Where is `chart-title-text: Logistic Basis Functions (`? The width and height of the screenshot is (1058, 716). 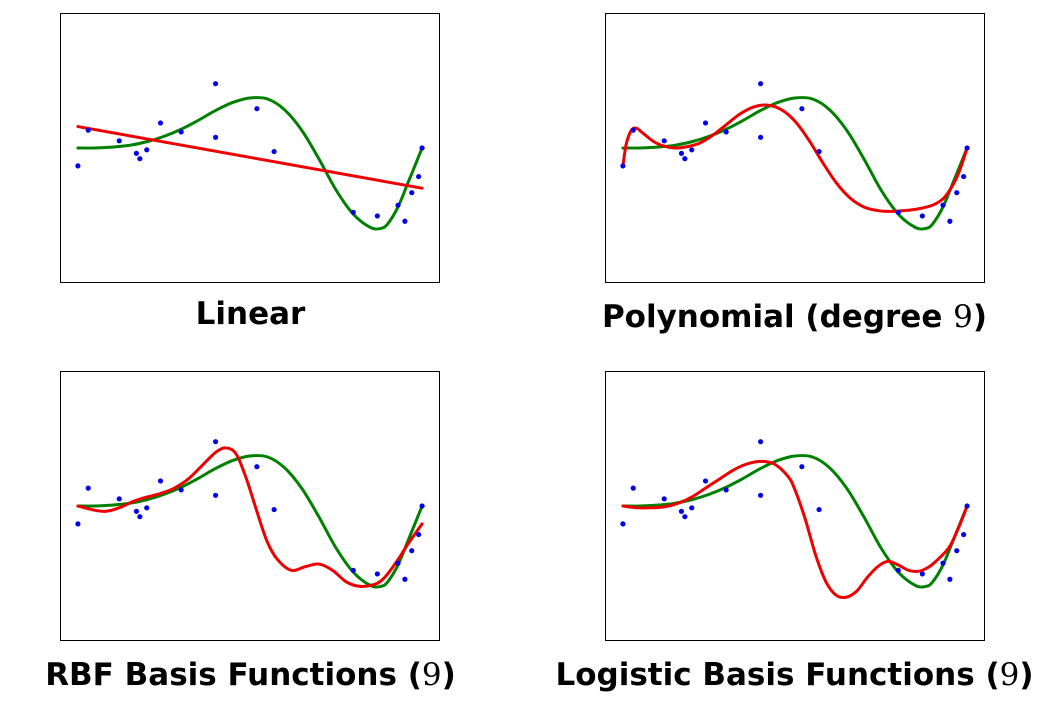 chart-title-text: Logistic Basis Functions ( is located at coordinates (777, 675).